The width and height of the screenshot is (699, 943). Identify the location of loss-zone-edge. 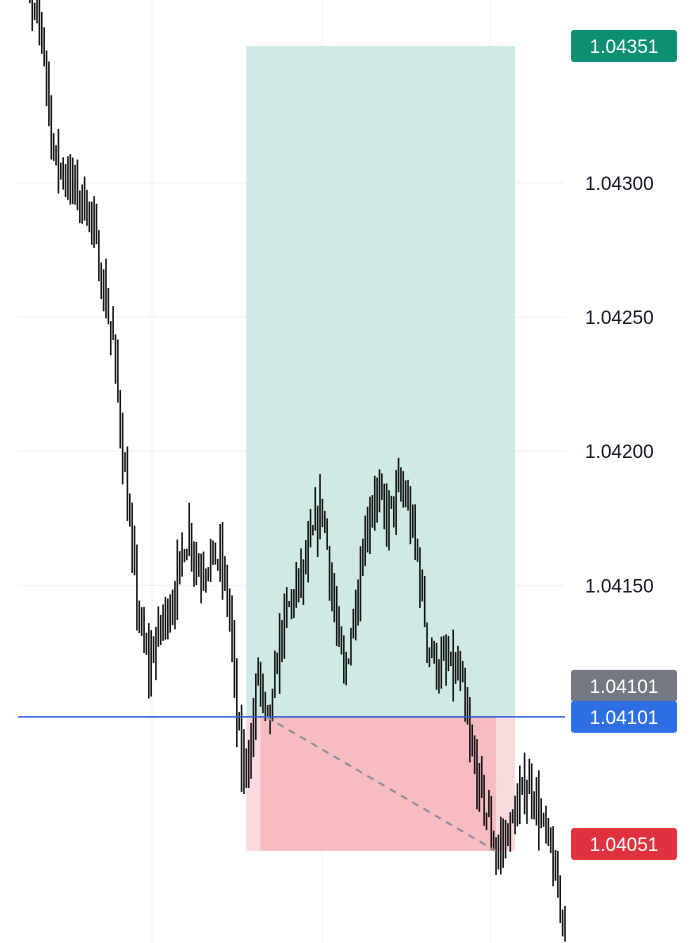
(253, 783).